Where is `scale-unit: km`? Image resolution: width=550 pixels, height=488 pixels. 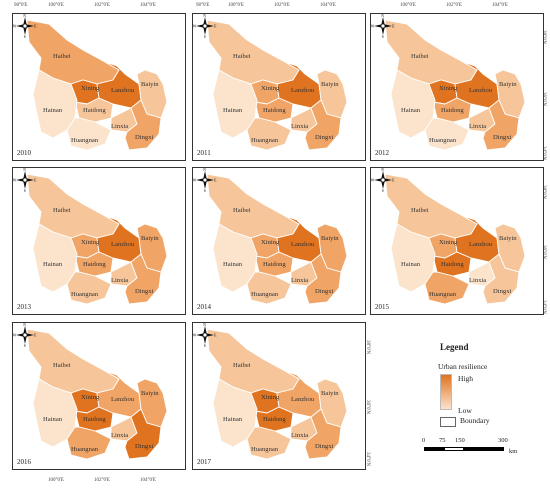
scale-unit: km is located at coordinates (513, 451).